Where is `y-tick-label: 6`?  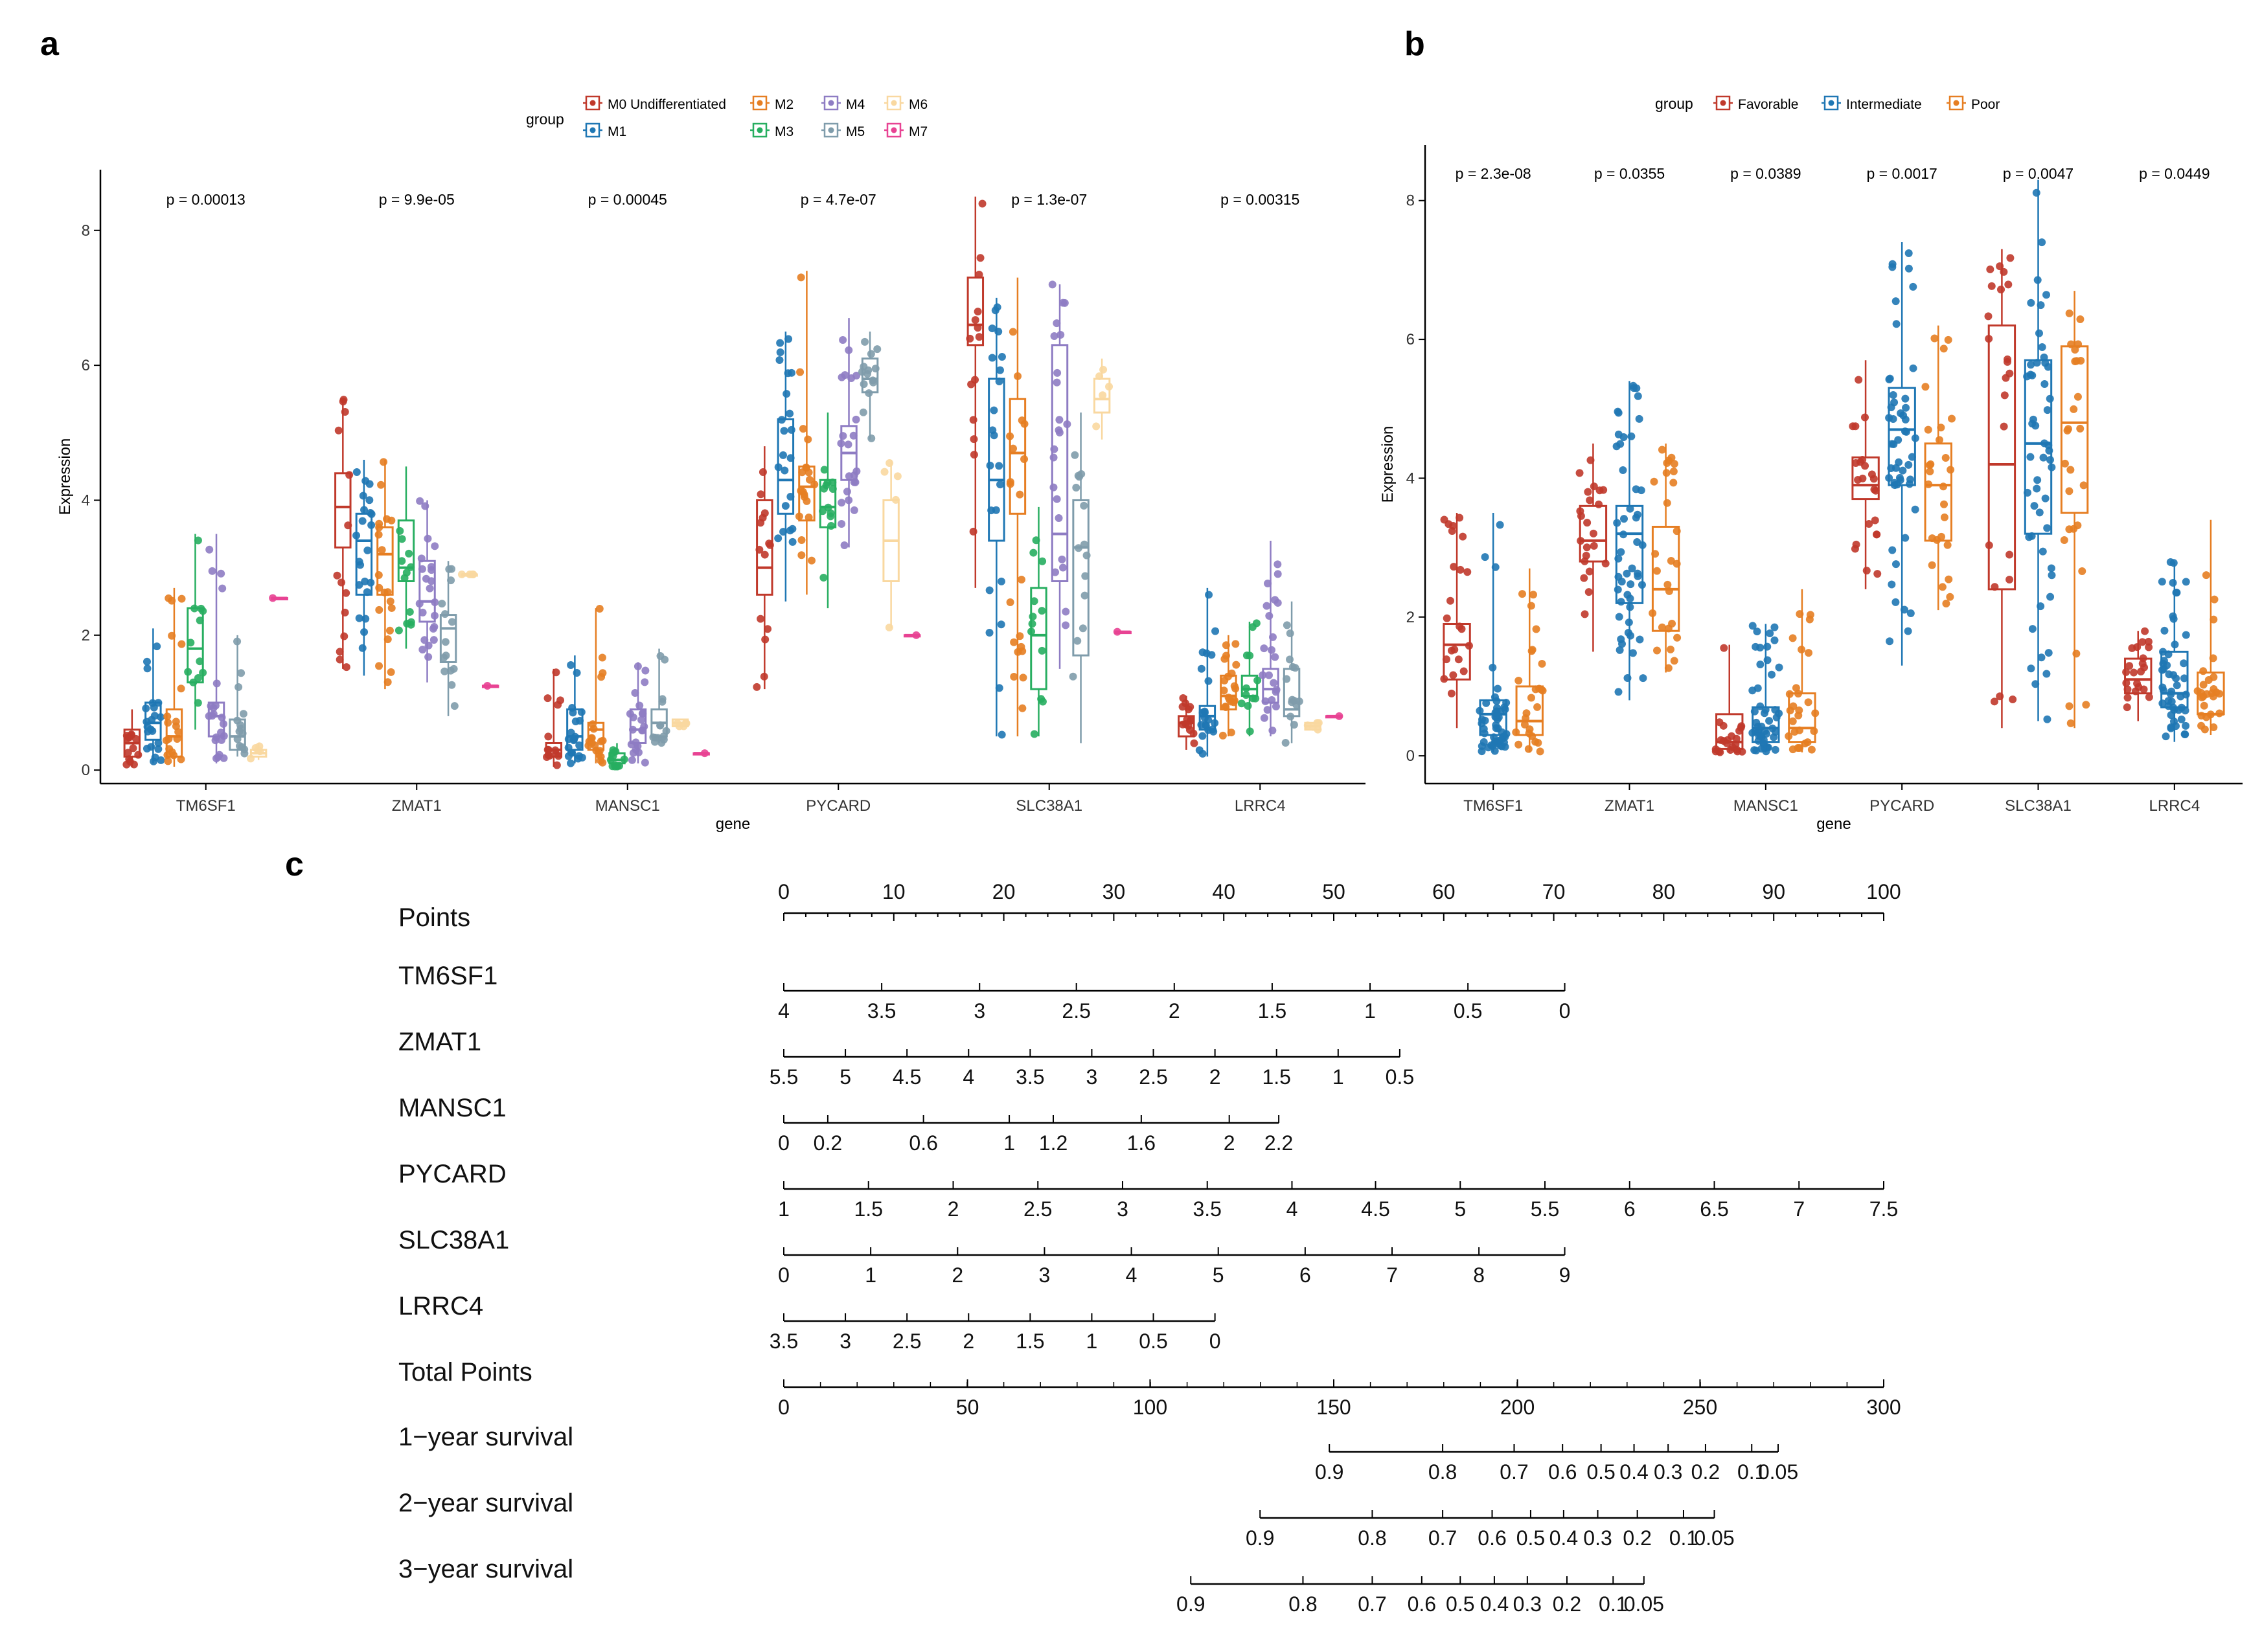 y-tick-label: 6 is located at coordinates (86, 365).